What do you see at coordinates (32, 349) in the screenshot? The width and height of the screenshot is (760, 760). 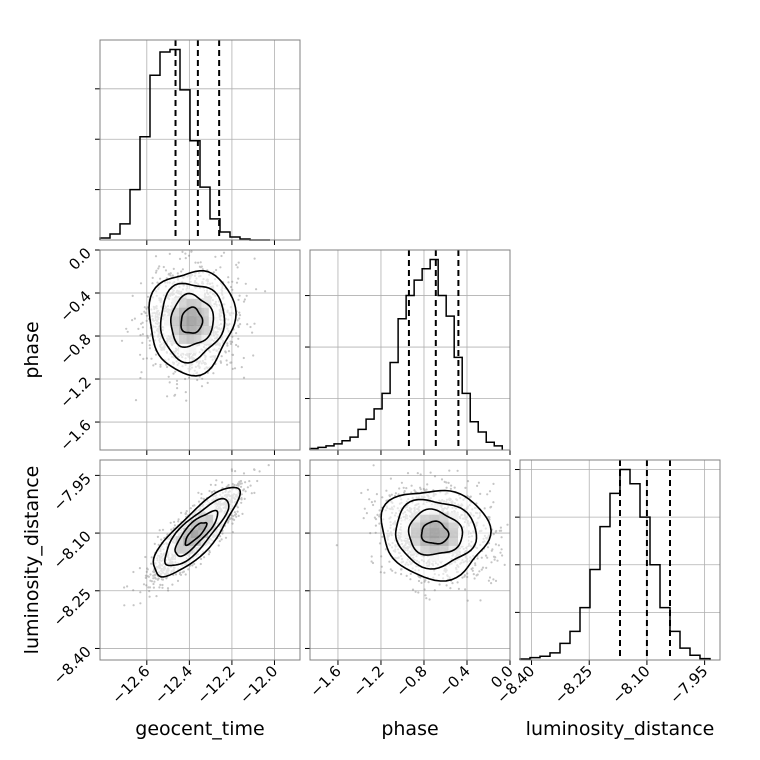 I see `y-axis-label-phase: phase` at bounding box center [32, 349].